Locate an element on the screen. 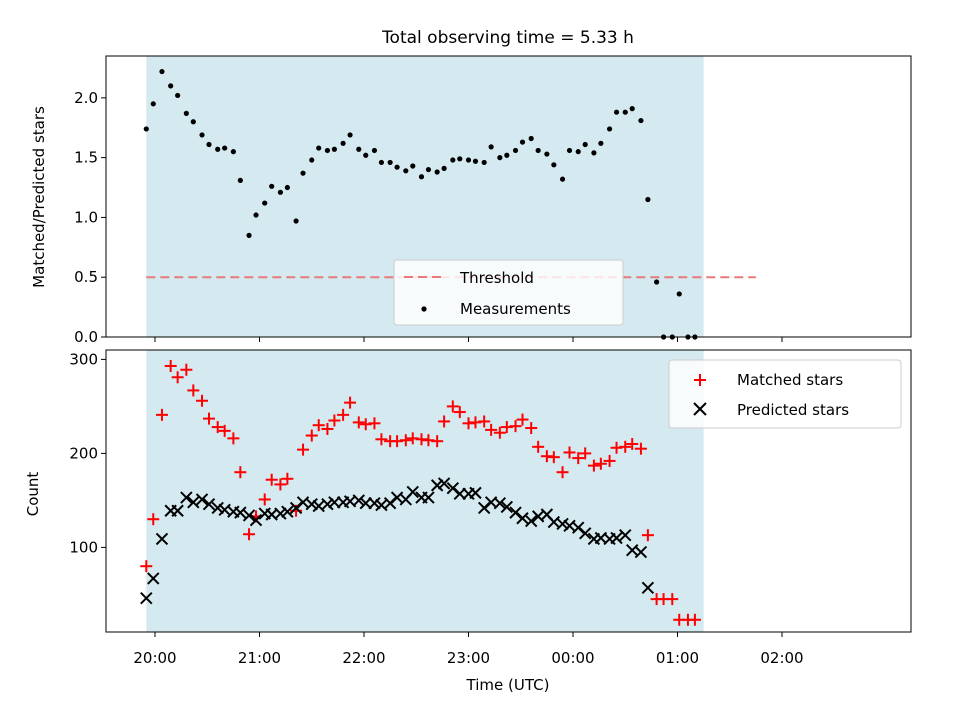  bottom-legend-box is located at coordinates (785, 394).